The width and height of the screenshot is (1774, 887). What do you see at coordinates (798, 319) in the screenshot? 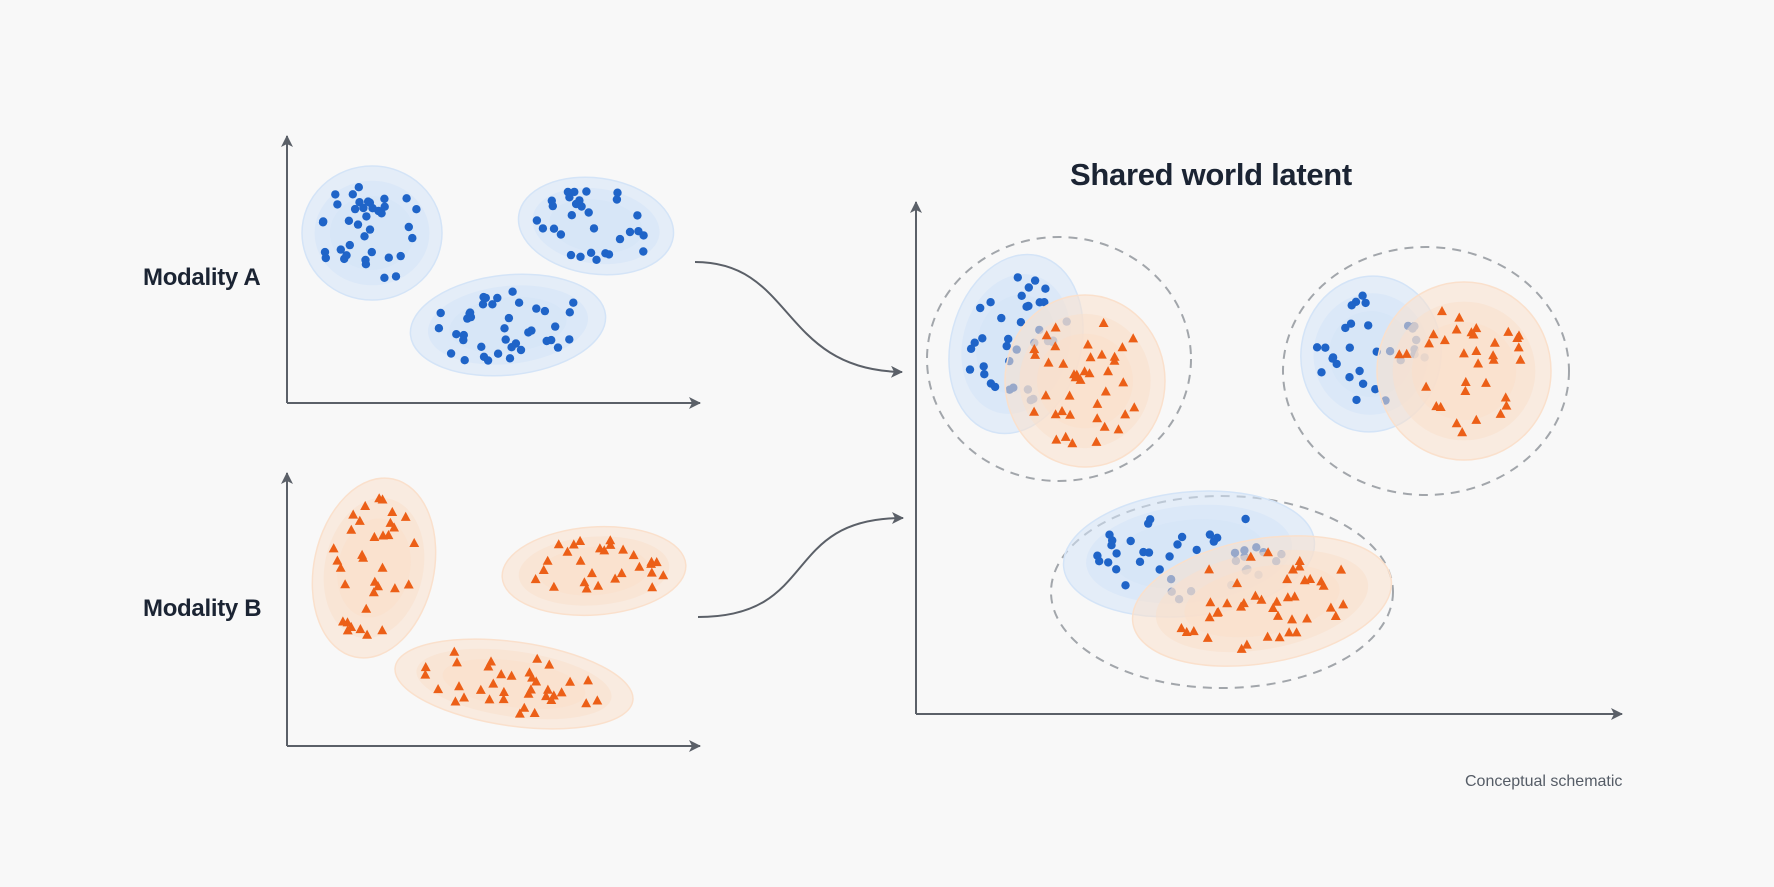
I see `mapping-arrow-a` at bounding box center [798, 319].